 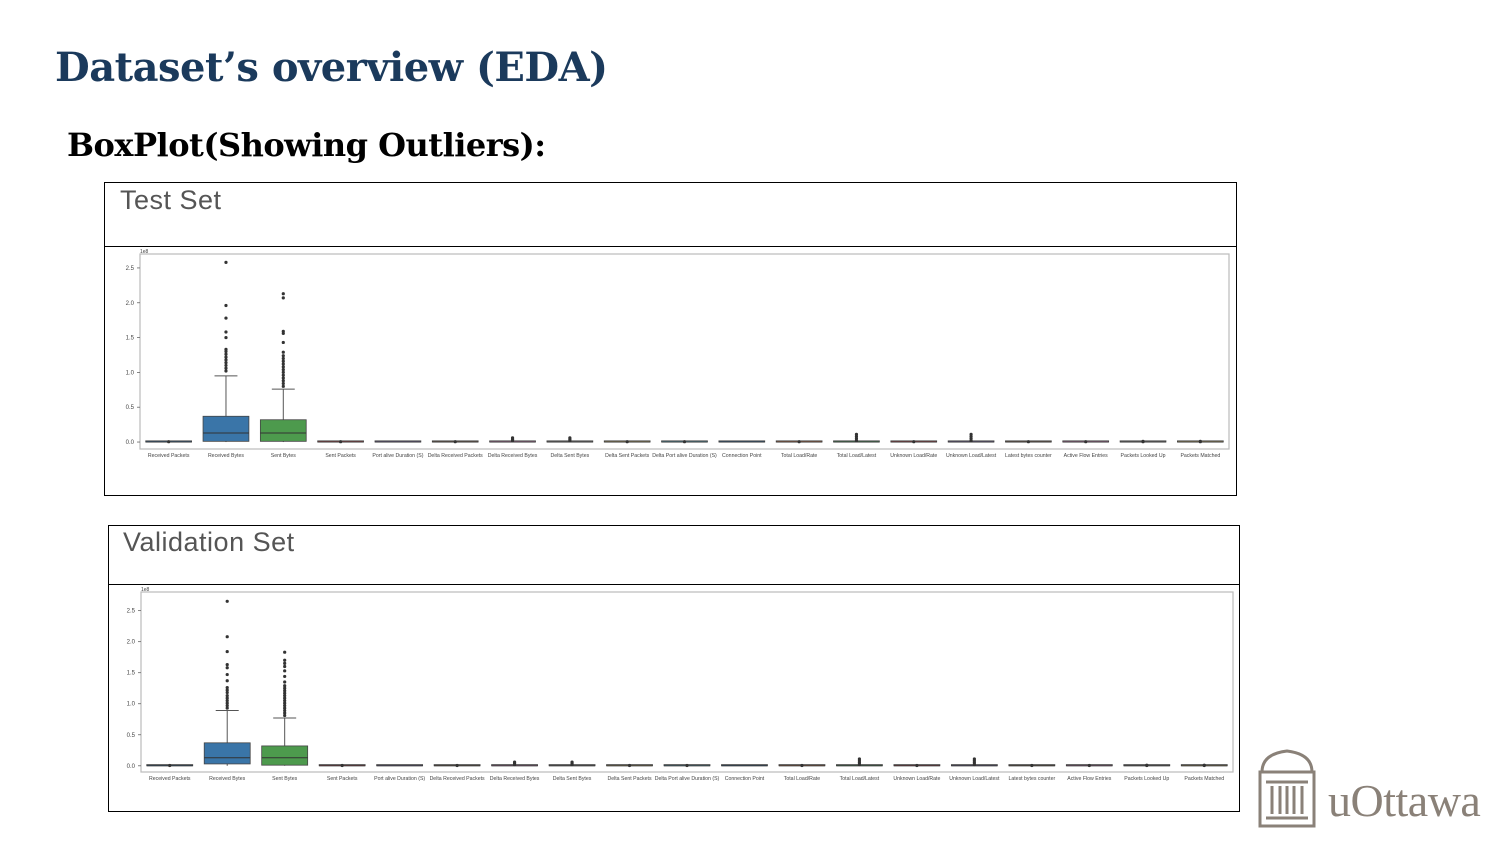 I want to click on test-set-title: Test Set, so click(x=171, y=200).